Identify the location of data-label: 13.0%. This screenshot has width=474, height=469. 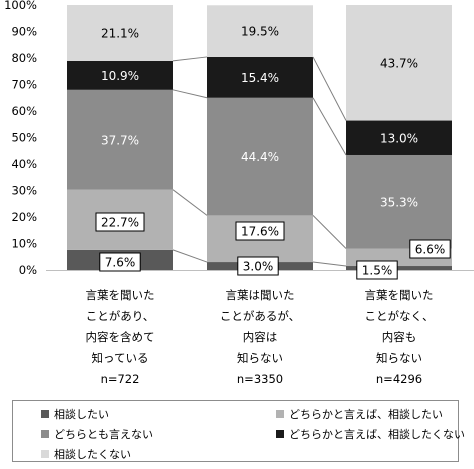
(399, 138).